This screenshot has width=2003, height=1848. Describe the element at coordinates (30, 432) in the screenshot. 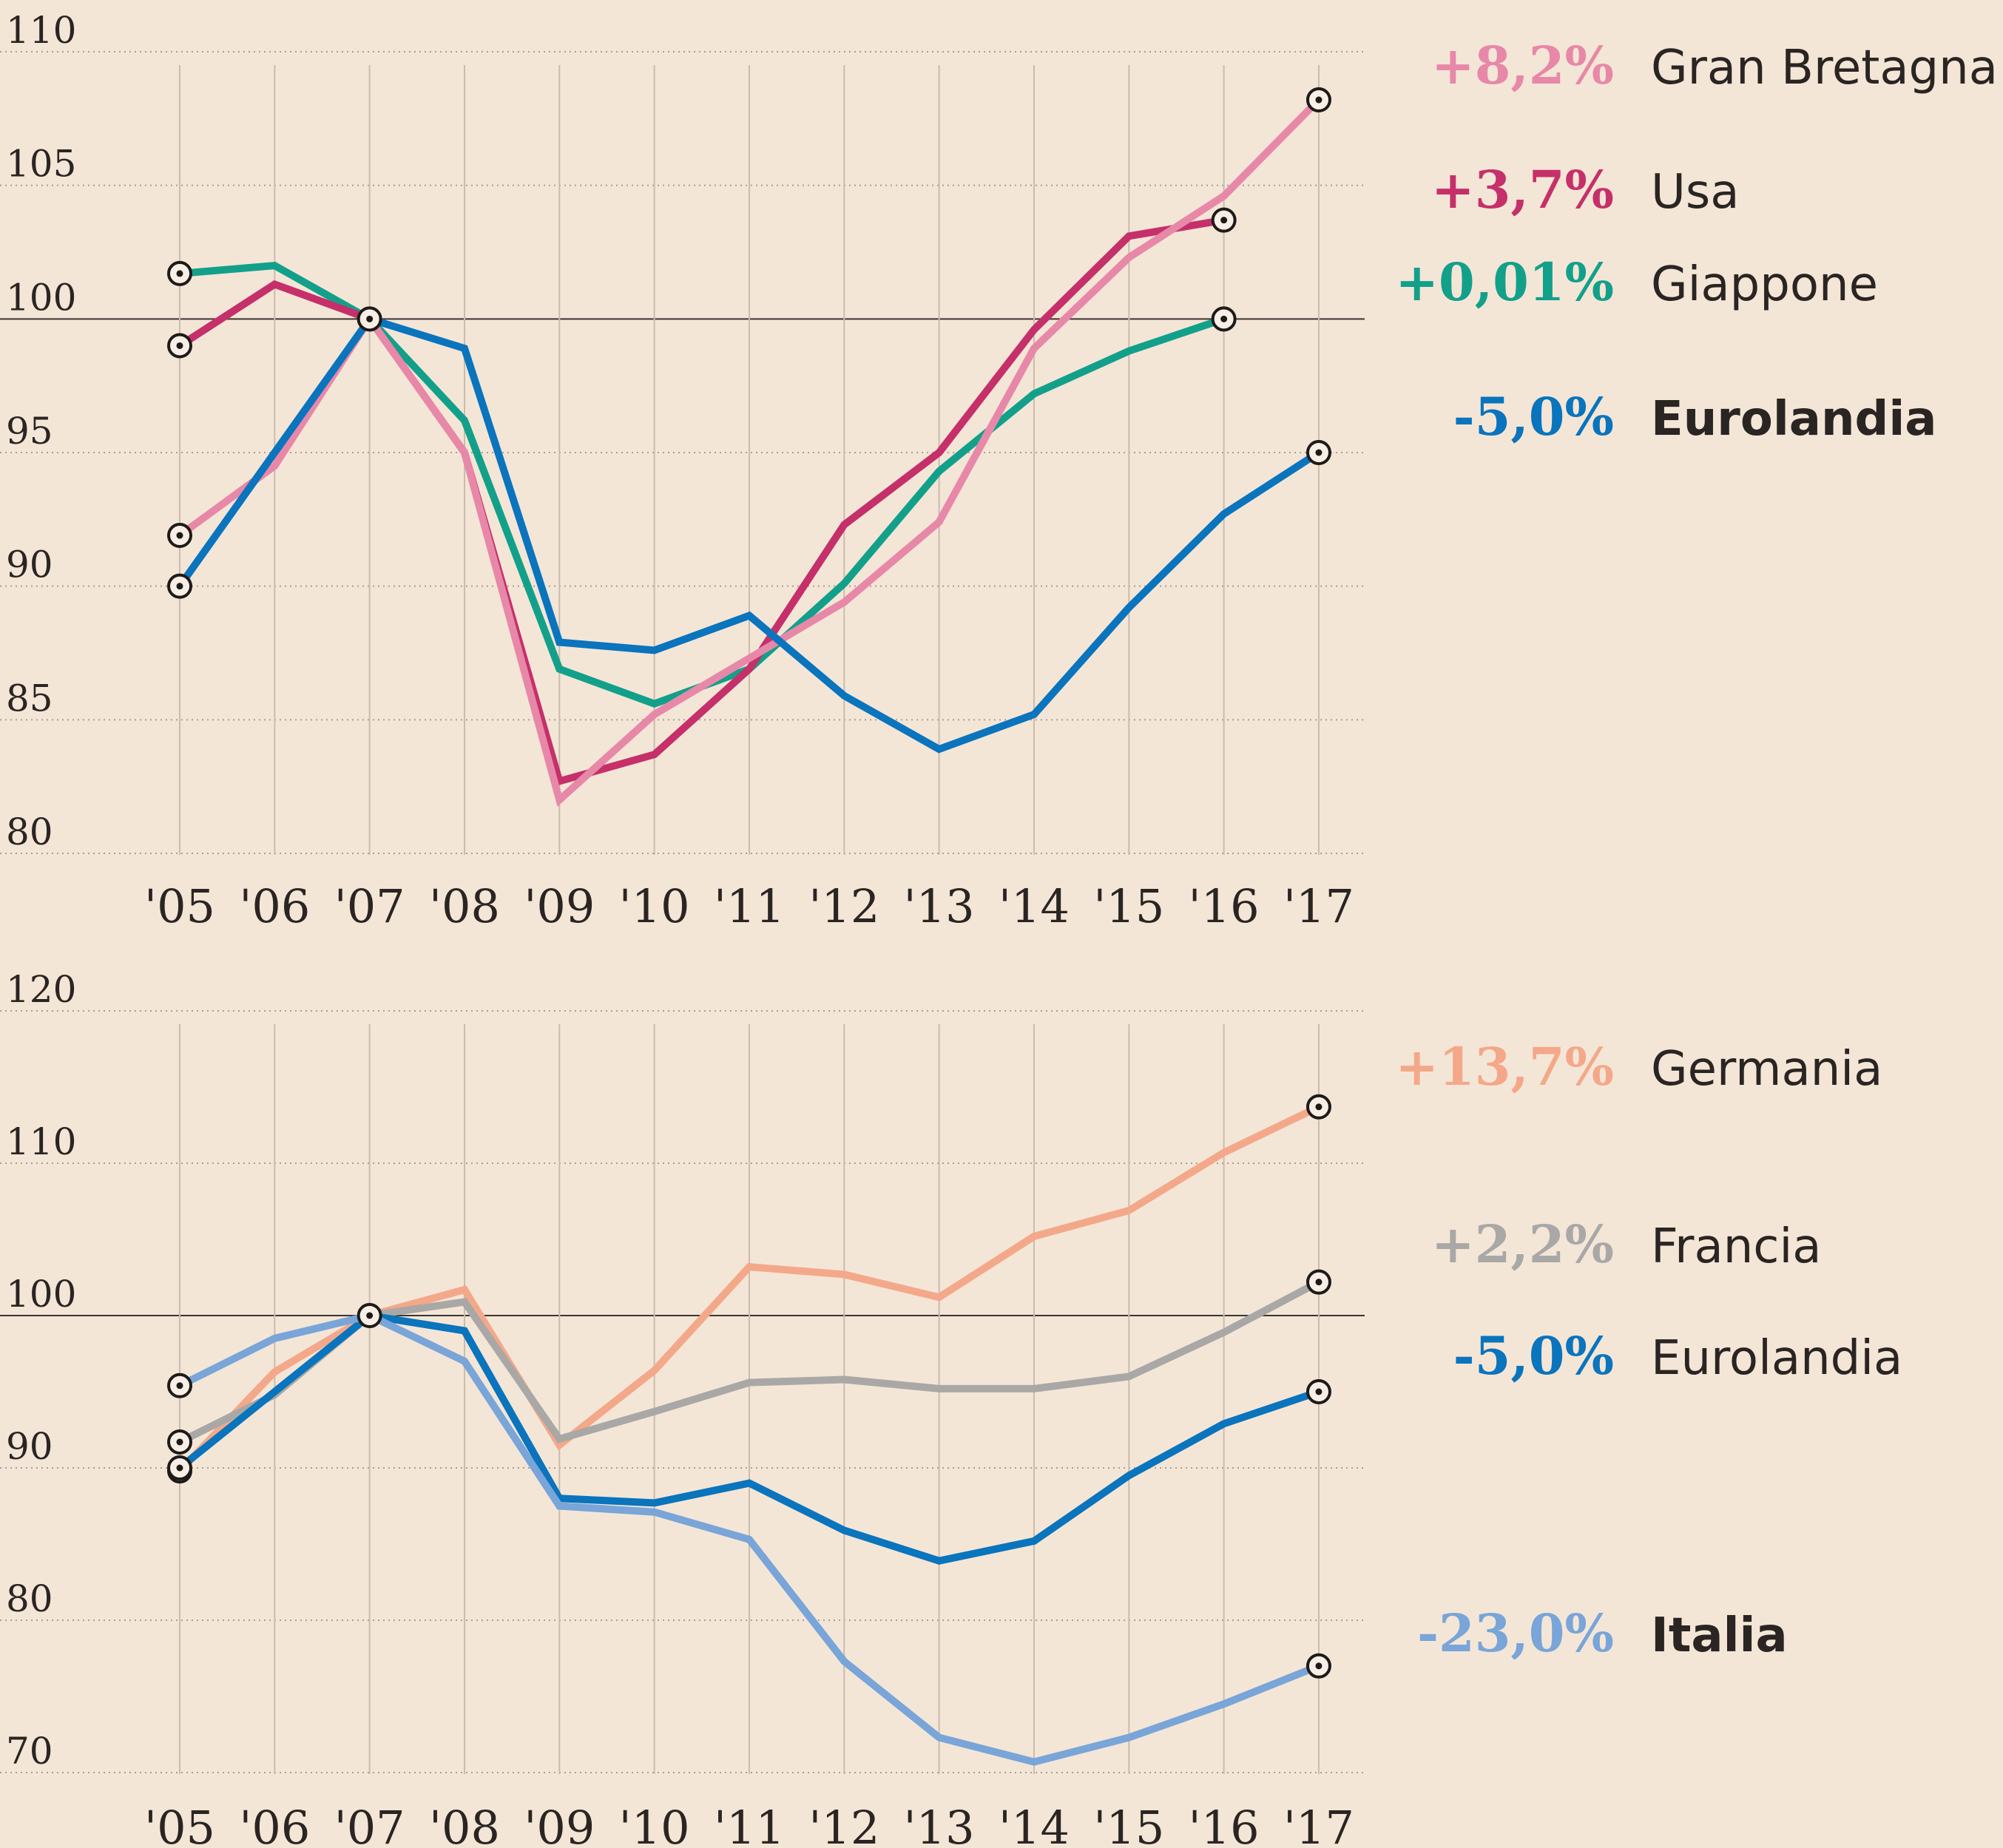

I see `y-tick-label: 95` at that location.